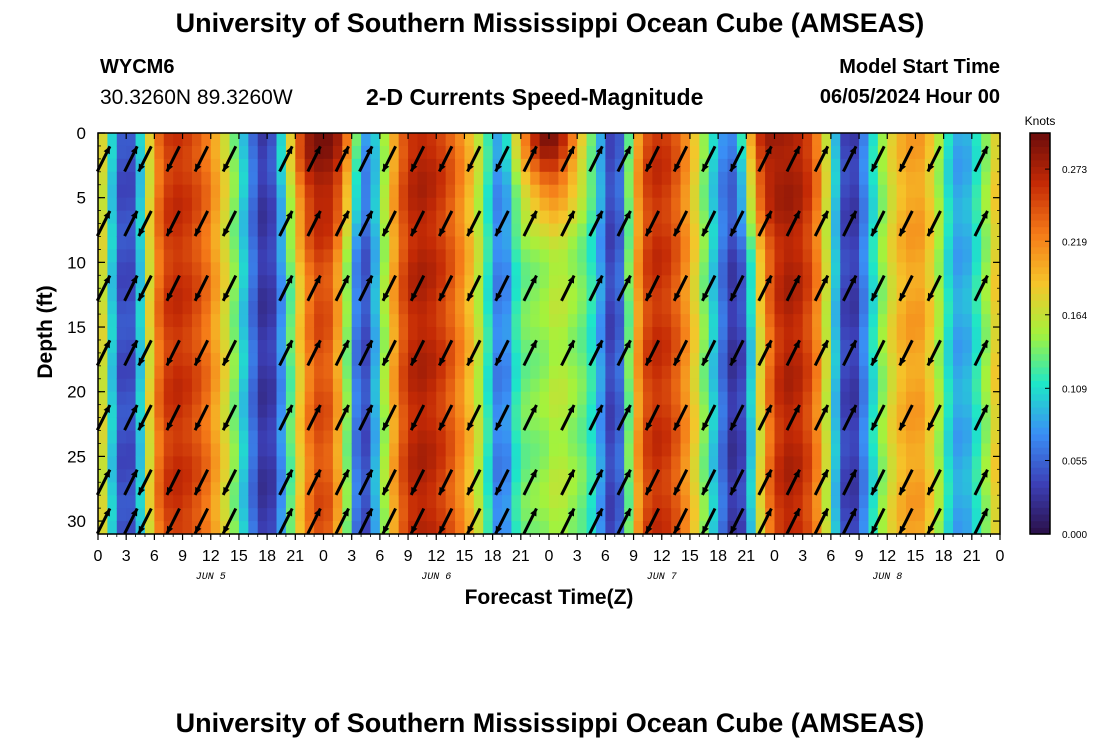 This screenshot has width=1100, height=750. What do you see at coordinates (76, 521) in the screenshot?
I see `y-tick-label: 30` at bounding box center [76, 521].